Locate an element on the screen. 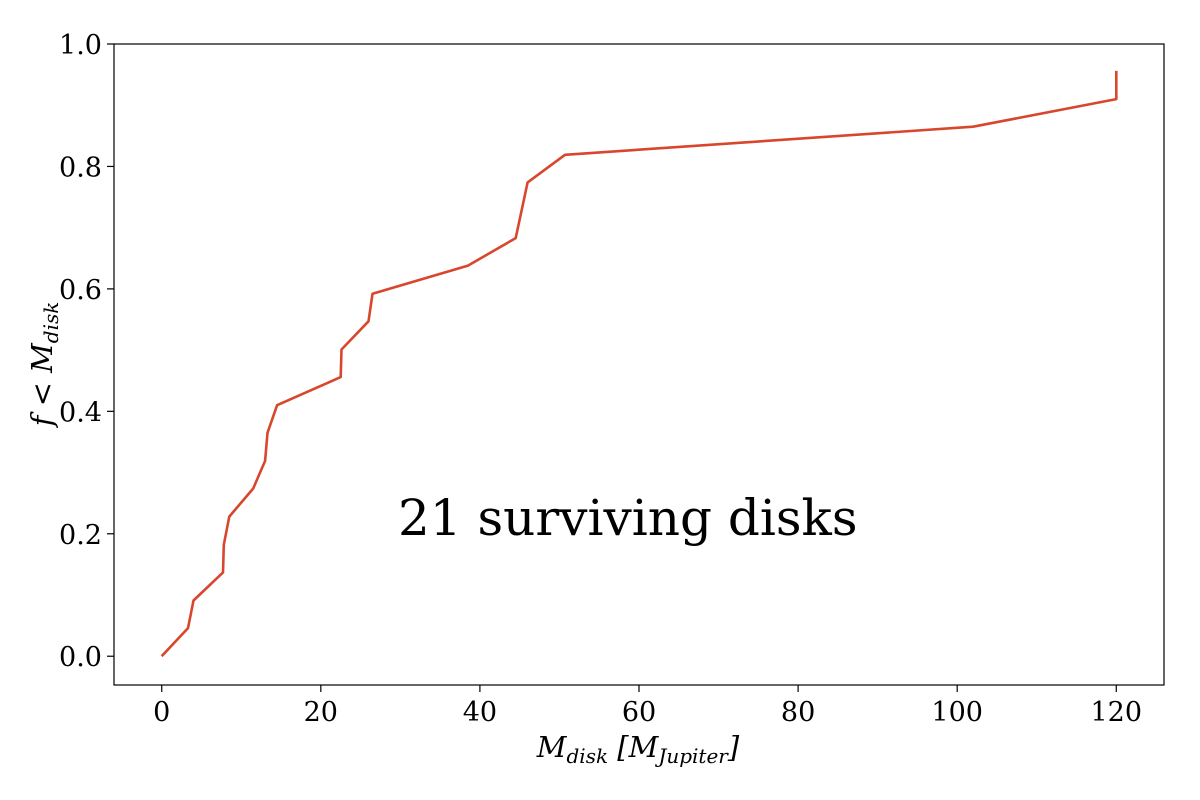 Image resolution: width=1200 pixels, height=800 pixels. x-axis-label: Mdisk [MJupiter] is located at coordinates (638, 749).